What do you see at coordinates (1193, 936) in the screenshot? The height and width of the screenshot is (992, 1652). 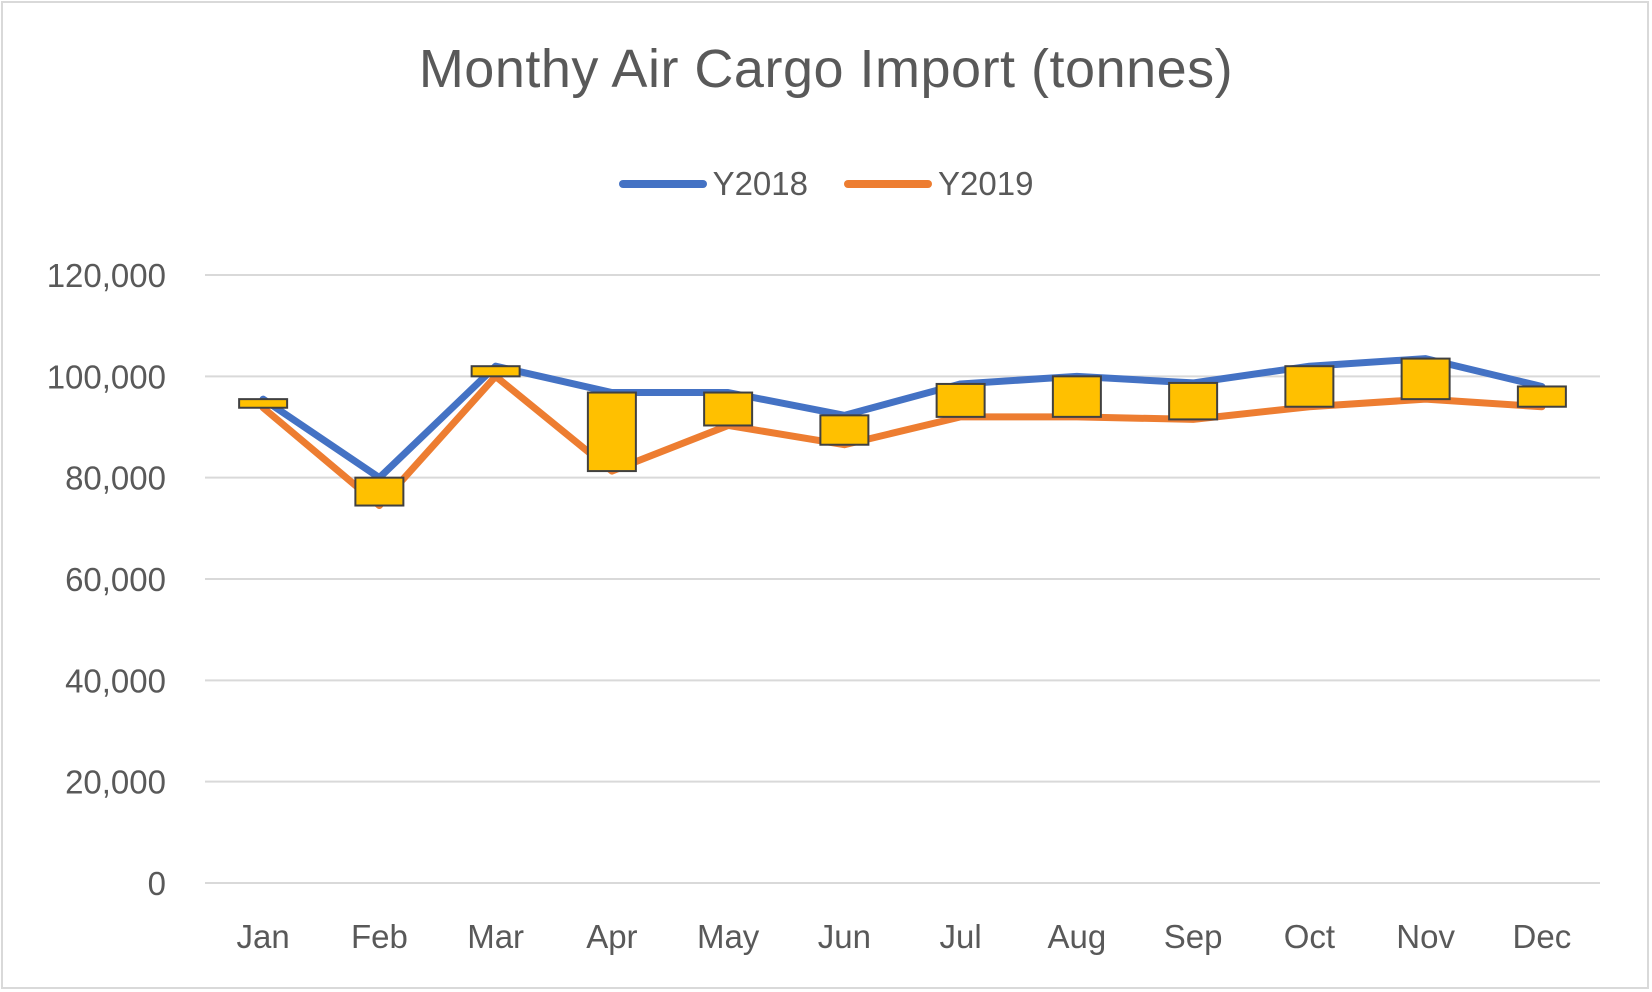 I see `x-tick-label: Sep` at bounding box center [1193, 936].